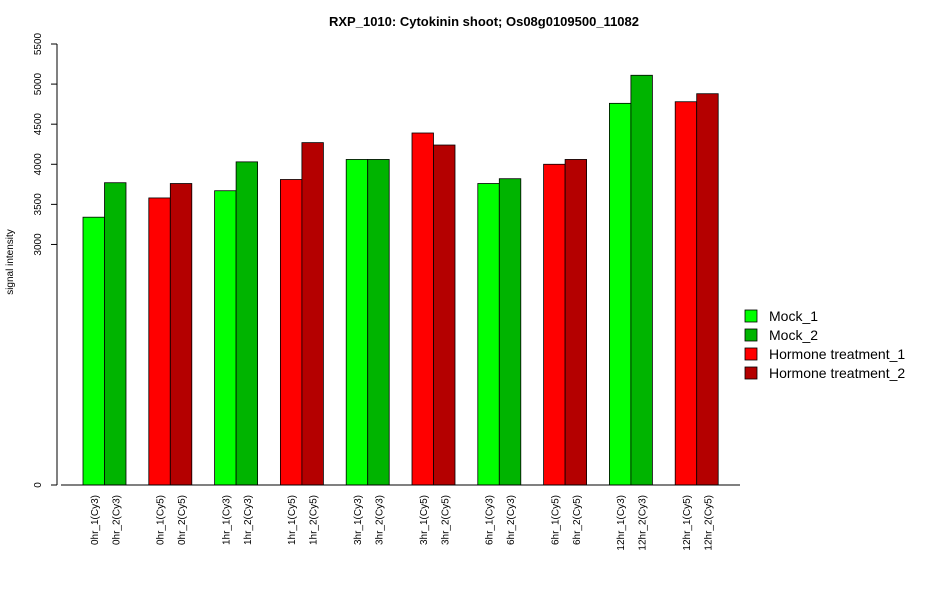  What do you see at coordinates (38, 124) in the screenshot?
I see `y-tick-label: 4500` at bounding box center [38, 124].